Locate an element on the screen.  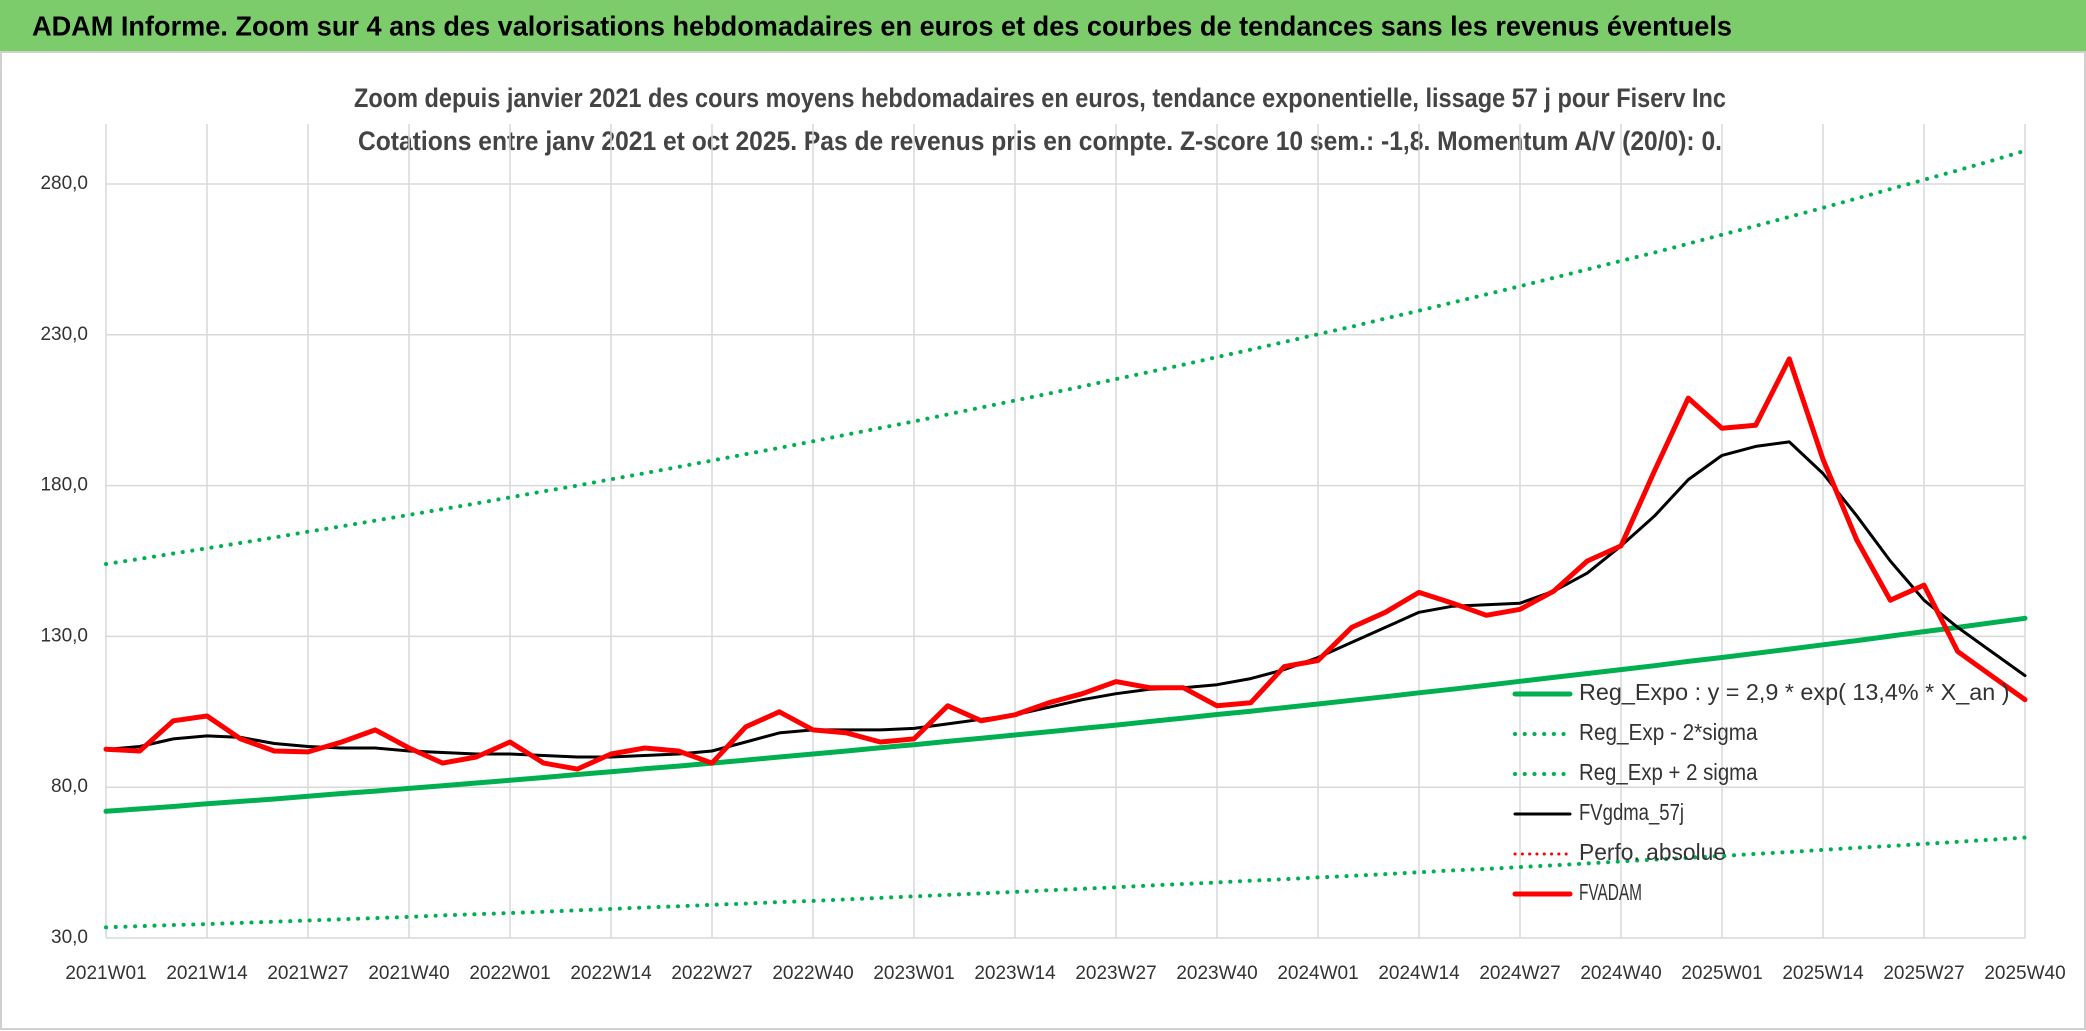
x-tick-label: 2025W27 is located at coordinates (1923, 973).